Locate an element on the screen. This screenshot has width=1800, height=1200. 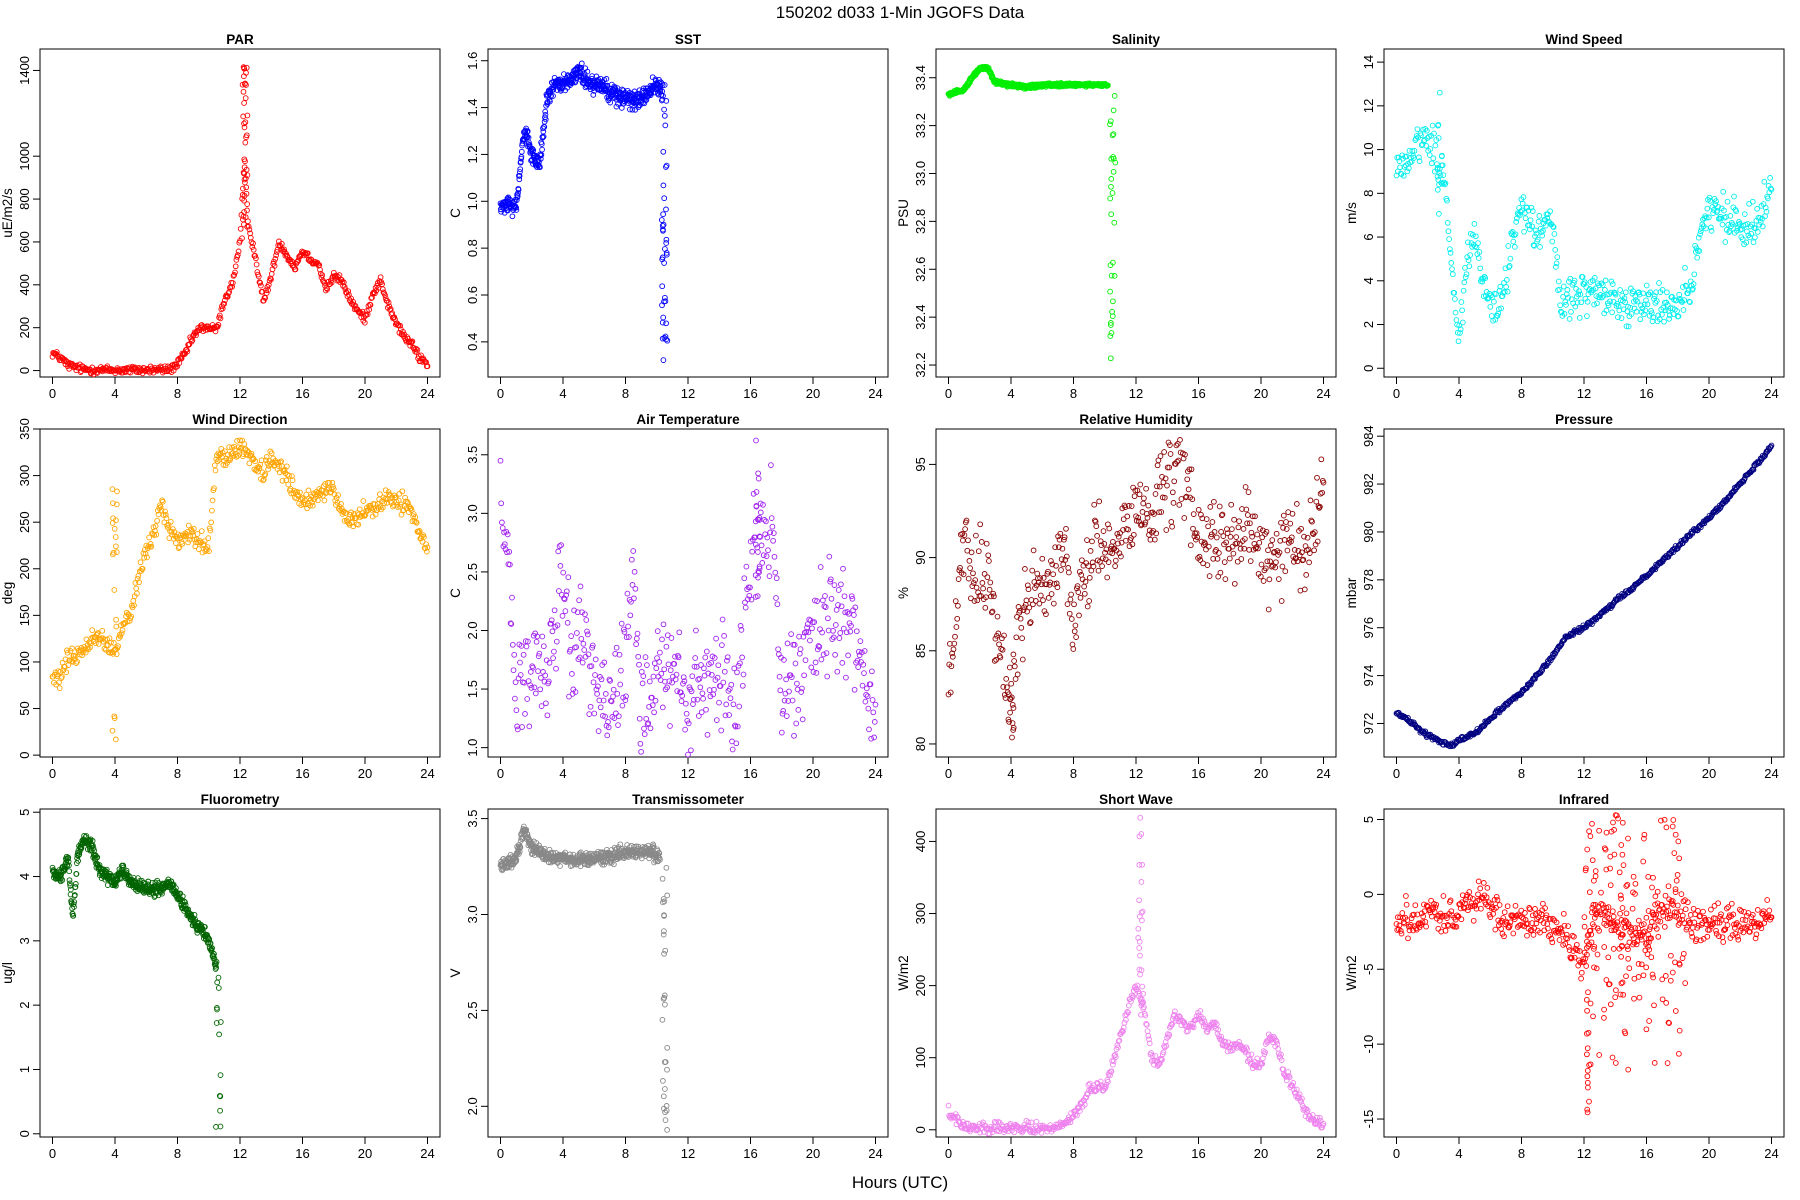
y-tick-label: 5 is located at coordinates (24, 812).